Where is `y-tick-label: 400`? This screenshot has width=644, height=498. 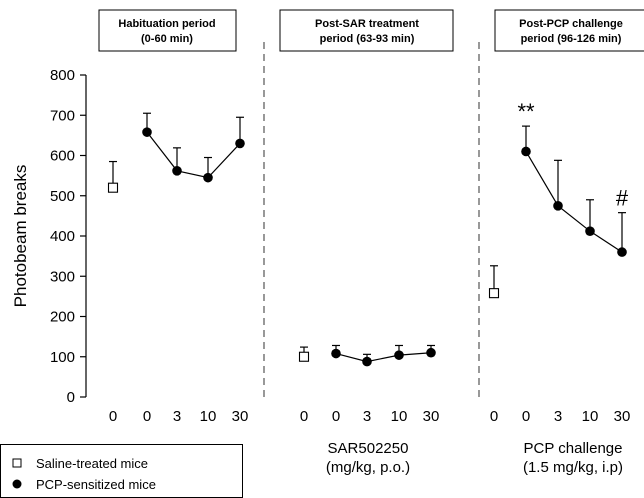 y-tick-label: 400 is located at coordinates (62, 236).